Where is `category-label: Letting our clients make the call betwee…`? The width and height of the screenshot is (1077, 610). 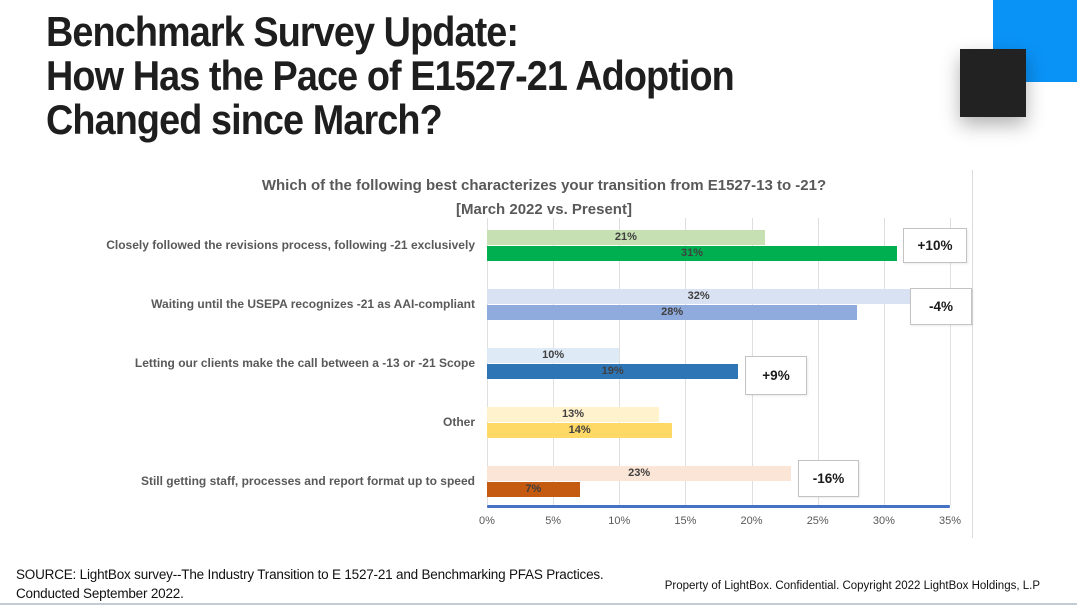 category-label: Letting our clients make the call betwee… is located at coordinates (304, 363).